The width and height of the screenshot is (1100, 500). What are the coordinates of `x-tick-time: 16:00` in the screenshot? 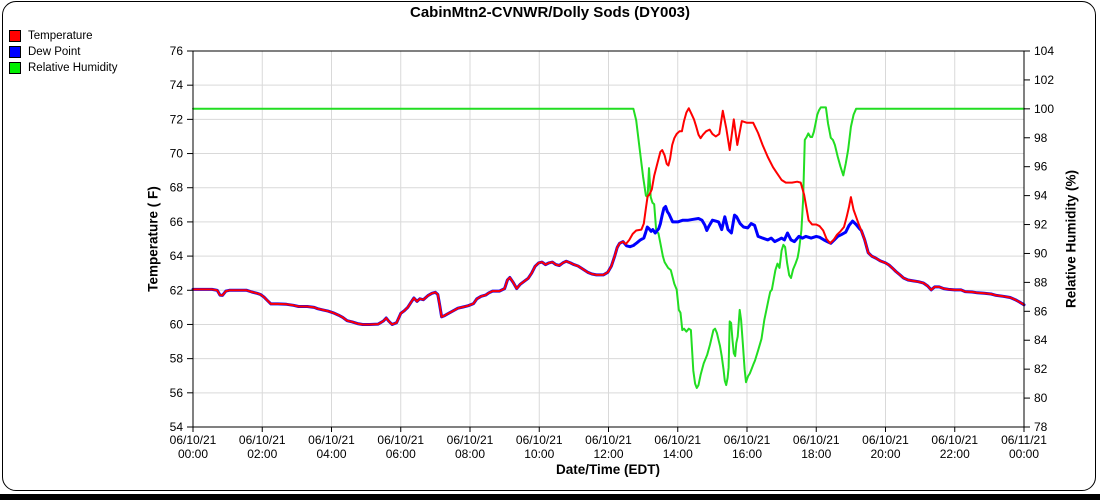 It's located at (747, 454).